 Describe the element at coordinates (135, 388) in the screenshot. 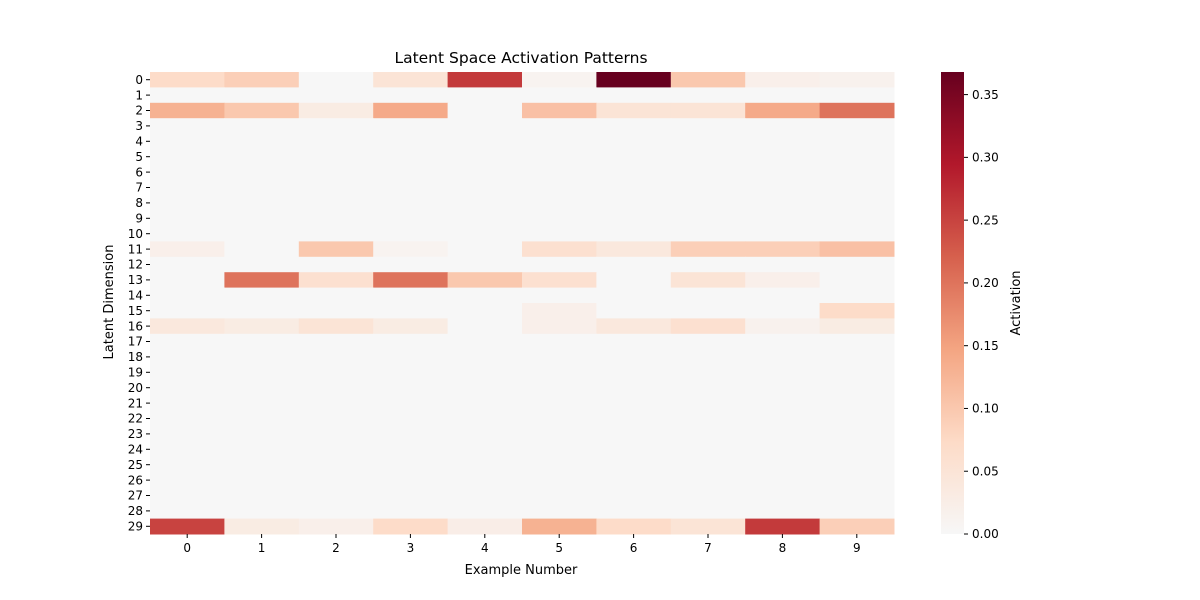

I see `y-tick-label: 20` at that location.